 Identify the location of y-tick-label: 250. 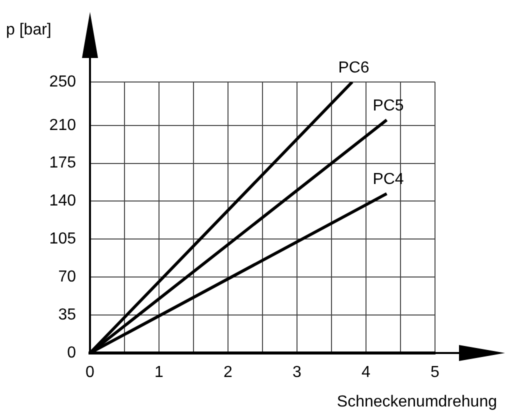
(62, 81).